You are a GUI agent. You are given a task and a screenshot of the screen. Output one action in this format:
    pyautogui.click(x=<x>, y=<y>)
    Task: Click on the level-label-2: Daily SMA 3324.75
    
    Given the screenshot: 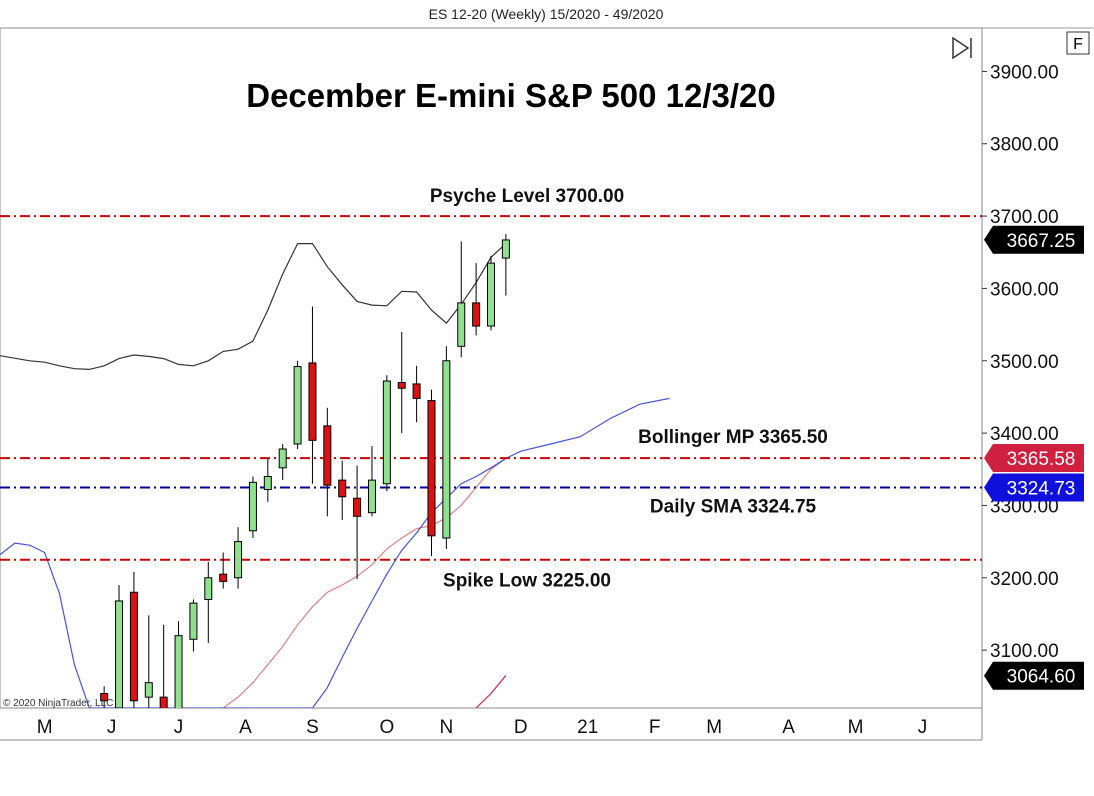 What is the action you would take?
    pyautogui.click(x=733, y=507)
    